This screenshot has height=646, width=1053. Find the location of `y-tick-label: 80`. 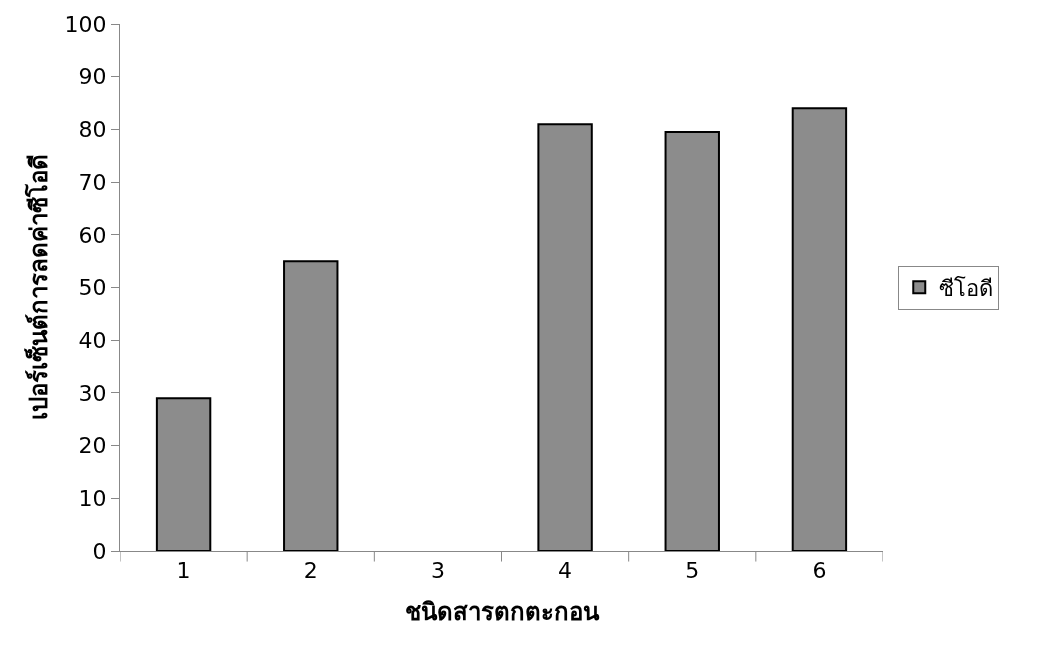

y-tick-label: 80 is located at coordinates (92, 130).